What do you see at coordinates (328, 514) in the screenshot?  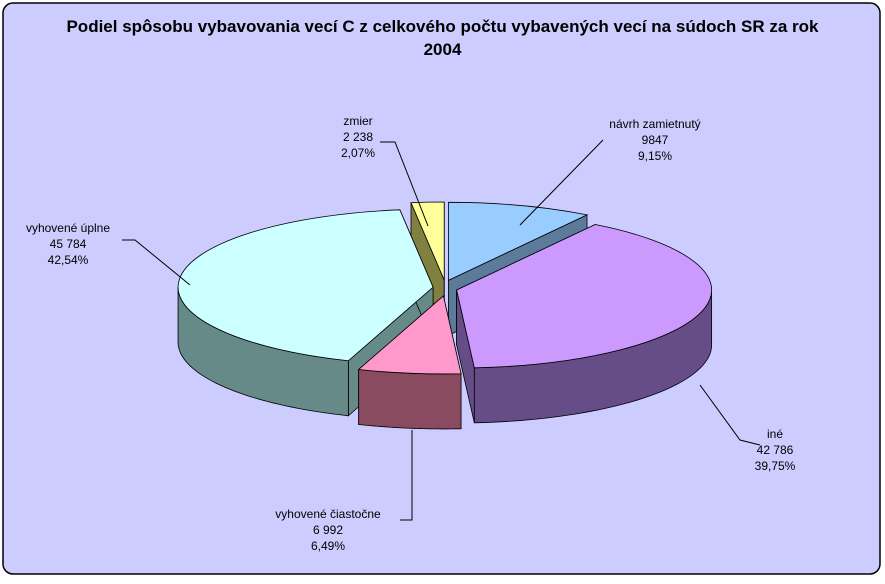 I see `slice-label: vyhovené čiastočne` at bounding box center [328, 514].